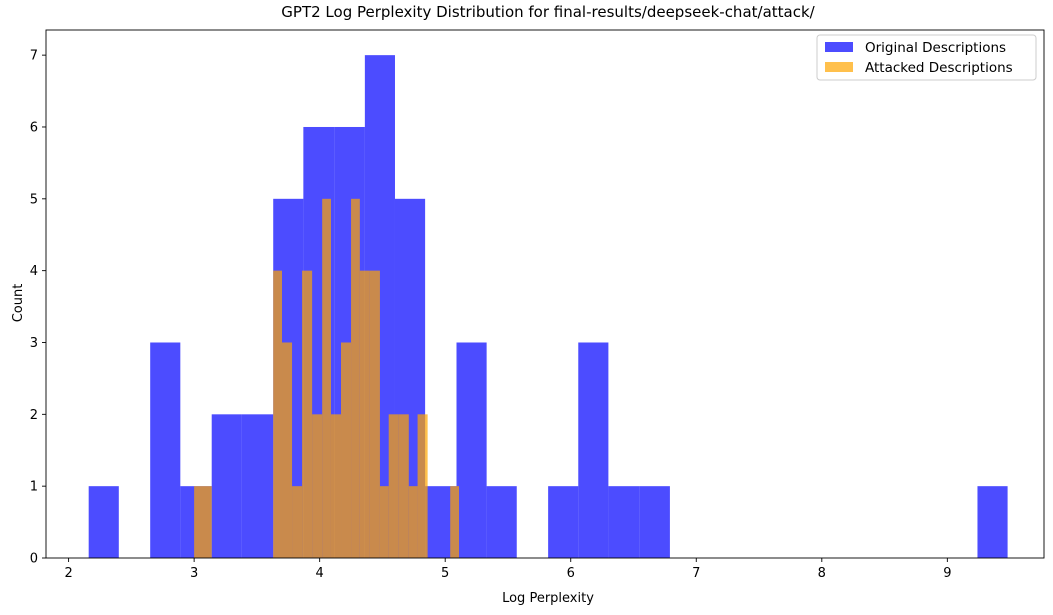 This screenshot has width=1053, height=615. What do you see at coordinates (935, 48) in the screenshot?
I see `legend-label-0: Original Descriptions` at bounding box center [935, 48].